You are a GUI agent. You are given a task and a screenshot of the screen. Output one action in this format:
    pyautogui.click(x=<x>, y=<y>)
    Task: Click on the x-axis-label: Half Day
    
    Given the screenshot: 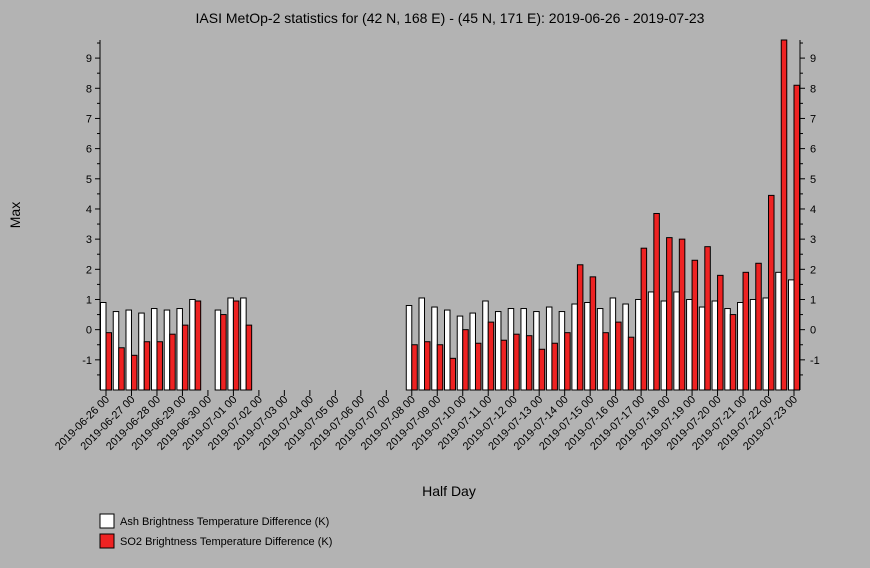 What is the action you would take?
    pyautogui.click(x=449, y=491)
    